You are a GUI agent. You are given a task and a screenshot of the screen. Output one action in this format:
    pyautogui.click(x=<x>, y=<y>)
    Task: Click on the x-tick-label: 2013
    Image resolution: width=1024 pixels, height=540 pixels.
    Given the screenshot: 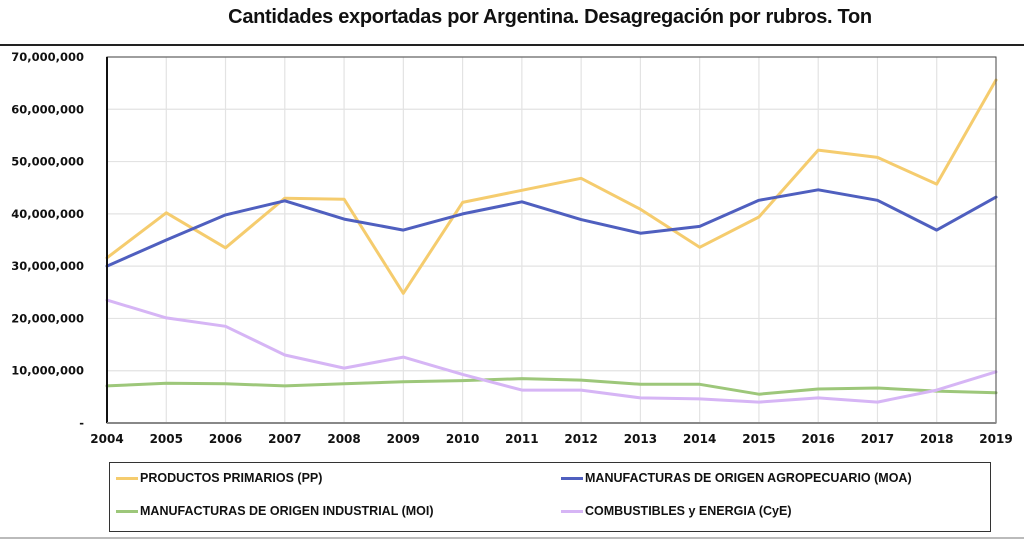 What is the action you would take?
    pyautogui.click(x=640, y=439)
    